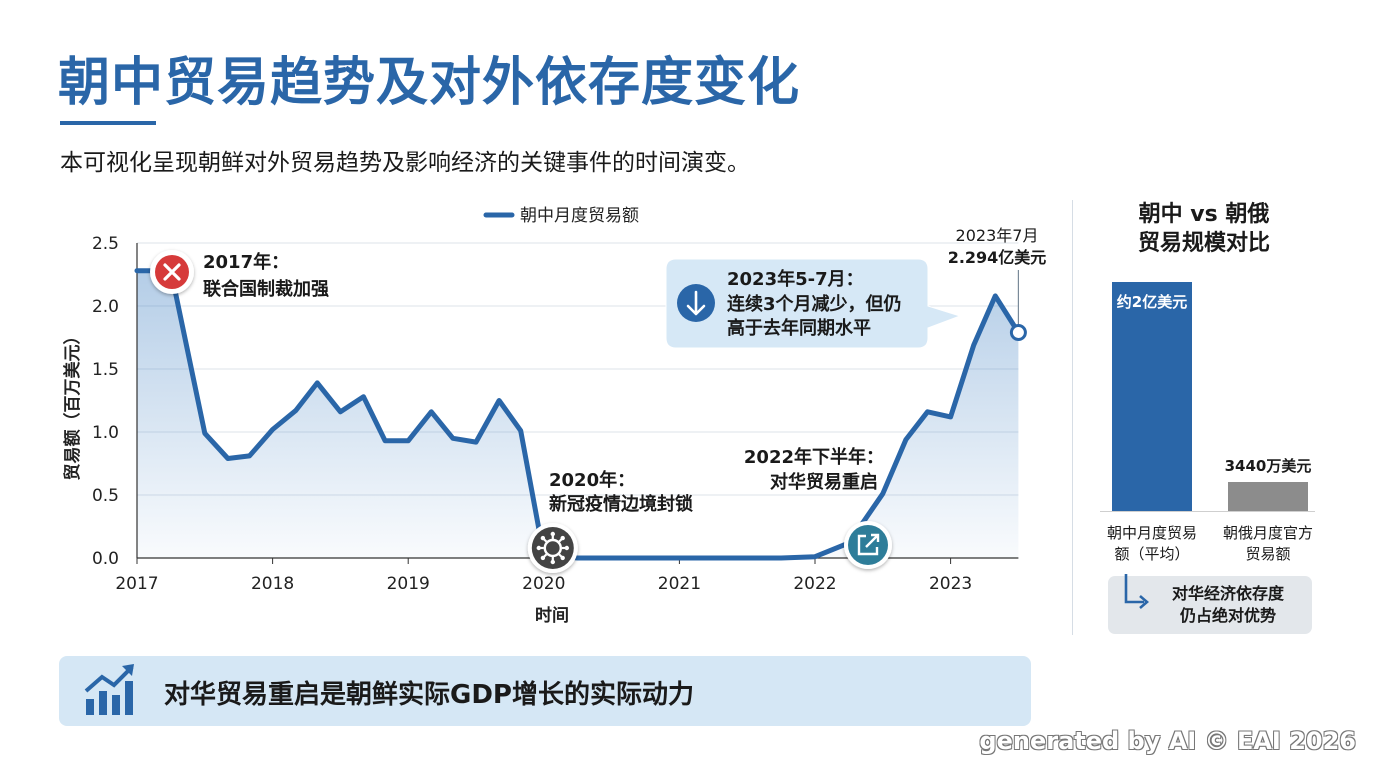 Image resolution: width=1376 pixels, height=768 pixels. I want to click on link-arrow, so click(872, 540).